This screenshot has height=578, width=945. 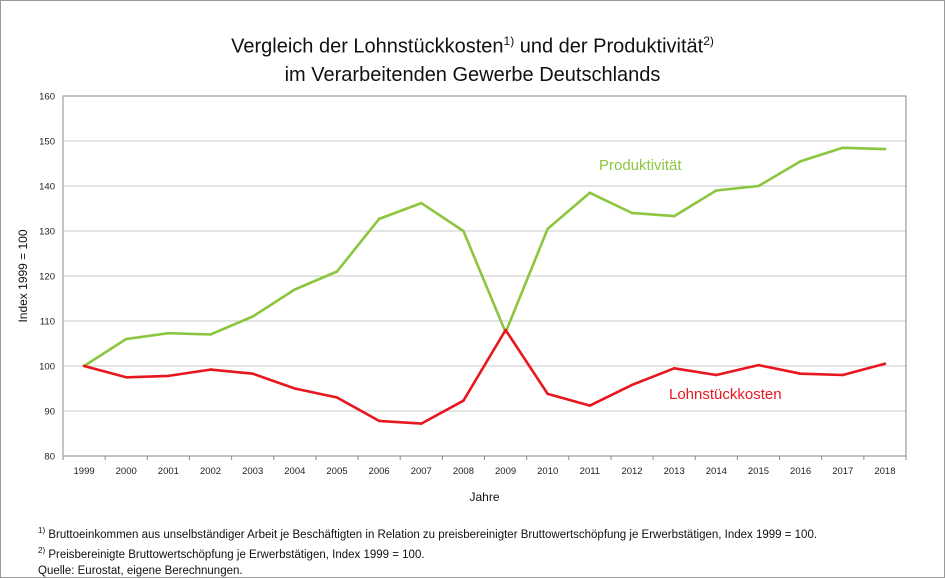 What do you see at coordinates (294, 471) in the screenshot?
I see `x-tick-label: 2004` at bounding box center [294, 471].